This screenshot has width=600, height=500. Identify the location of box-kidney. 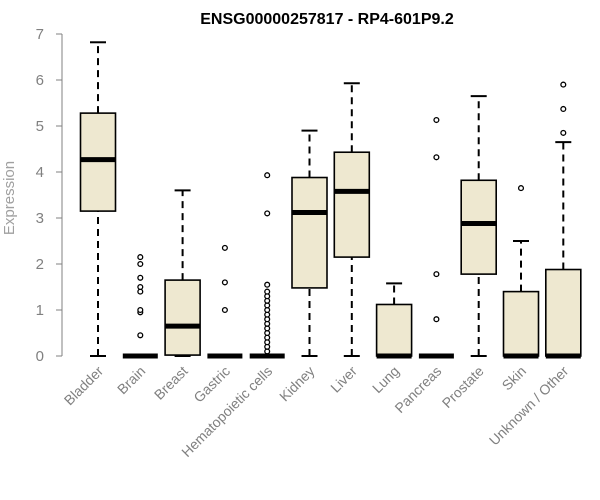
(309, 243).